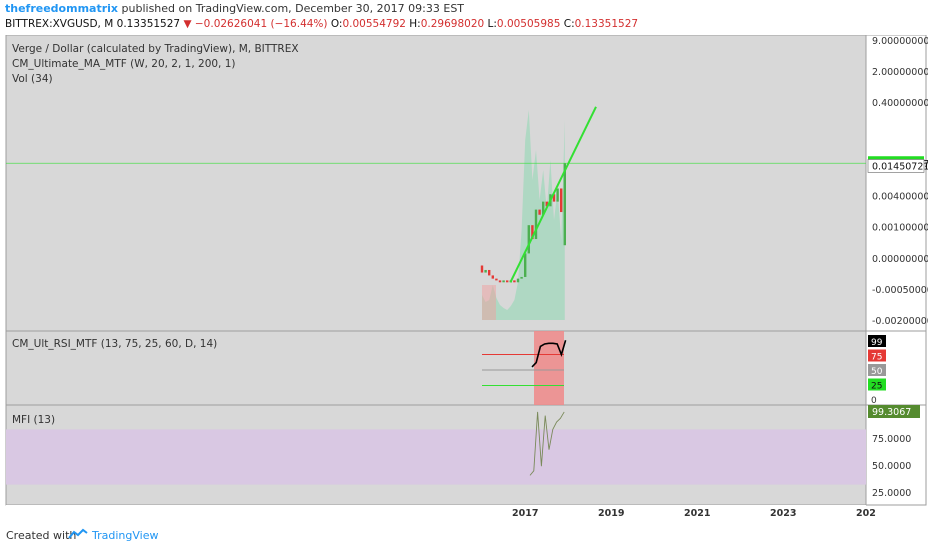 The height and width of the screenshot is (550, 932). I want to click on price-tick-label: 0.40000000, so click(900, 103).